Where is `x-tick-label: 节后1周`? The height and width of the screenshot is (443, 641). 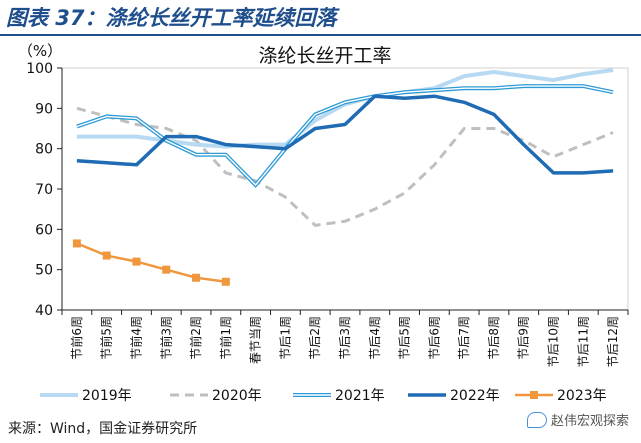 x-tick-label: 节后1周 is located at coordinates (285, 338).